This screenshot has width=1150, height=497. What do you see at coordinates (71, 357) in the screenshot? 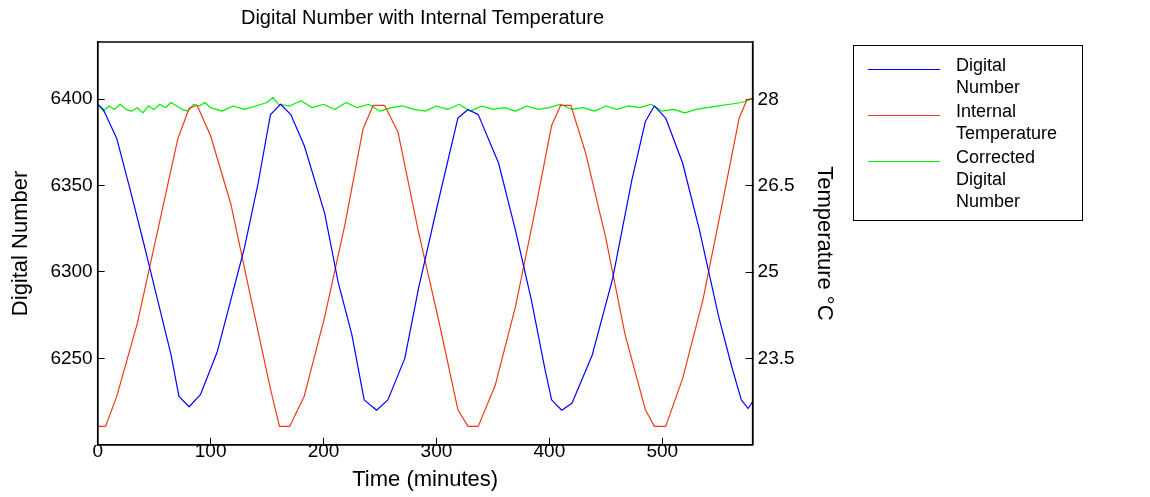
I see `y-tick-label: 6250` at bounding box center [71, 357].